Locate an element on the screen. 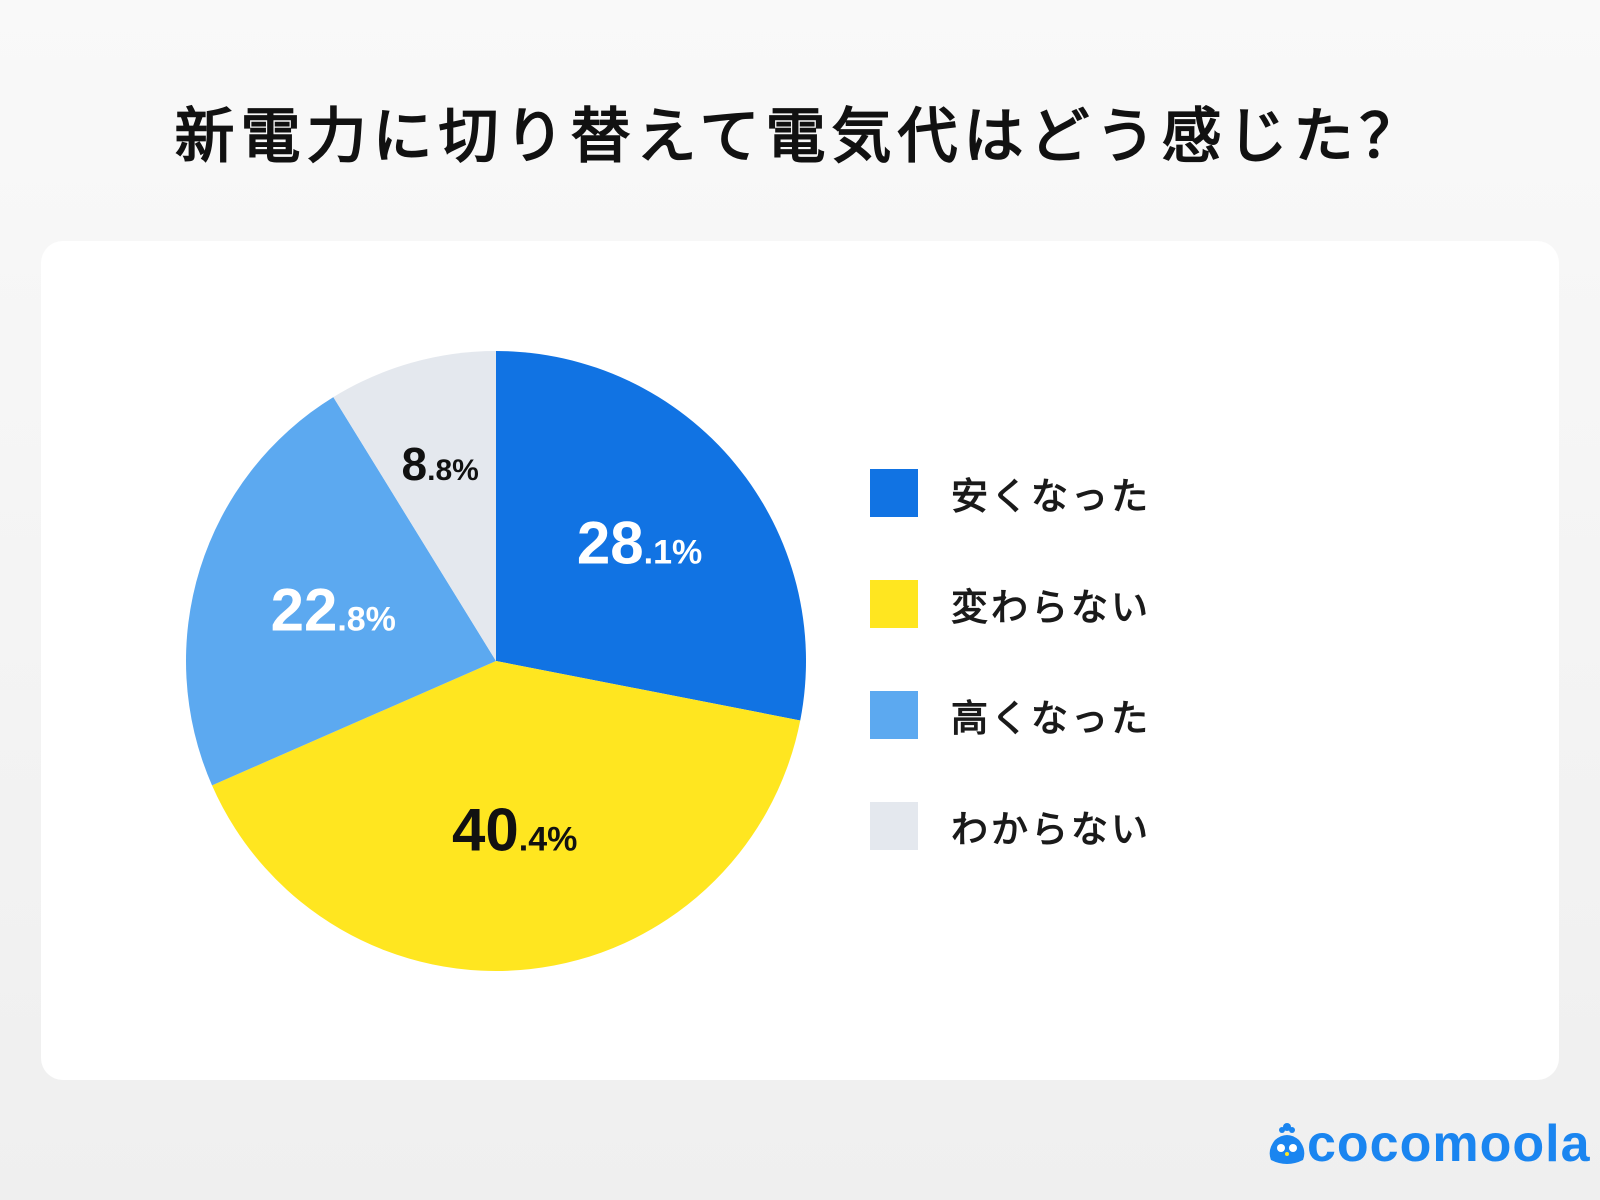 The width and height of the screenshot is (1600, 1200). legend-label: わからない is located at coordinates (1051, 829).